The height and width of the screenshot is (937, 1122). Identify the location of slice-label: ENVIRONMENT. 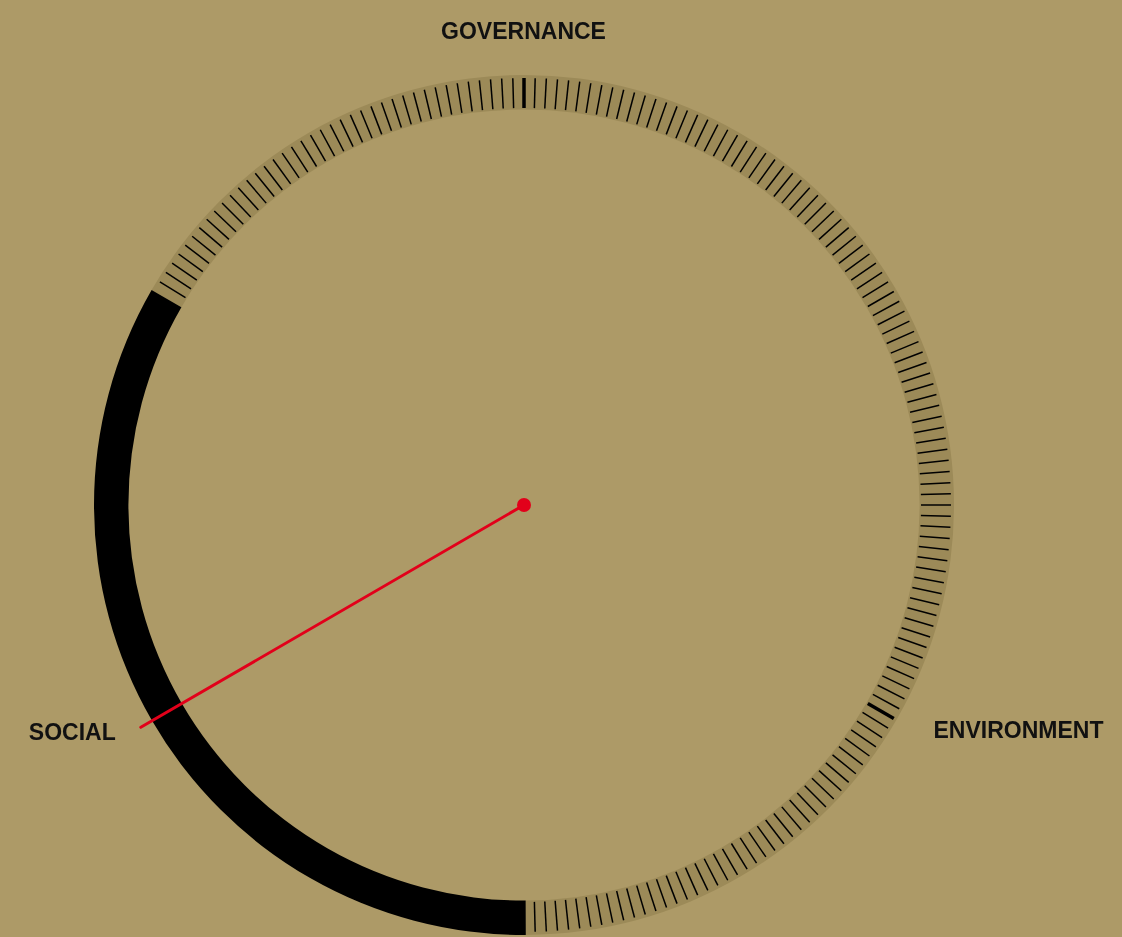
(1018, 730).